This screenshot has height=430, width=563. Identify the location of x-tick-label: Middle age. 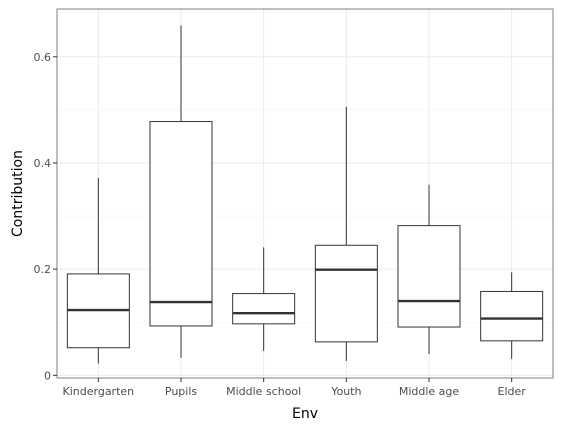
(429, 391).